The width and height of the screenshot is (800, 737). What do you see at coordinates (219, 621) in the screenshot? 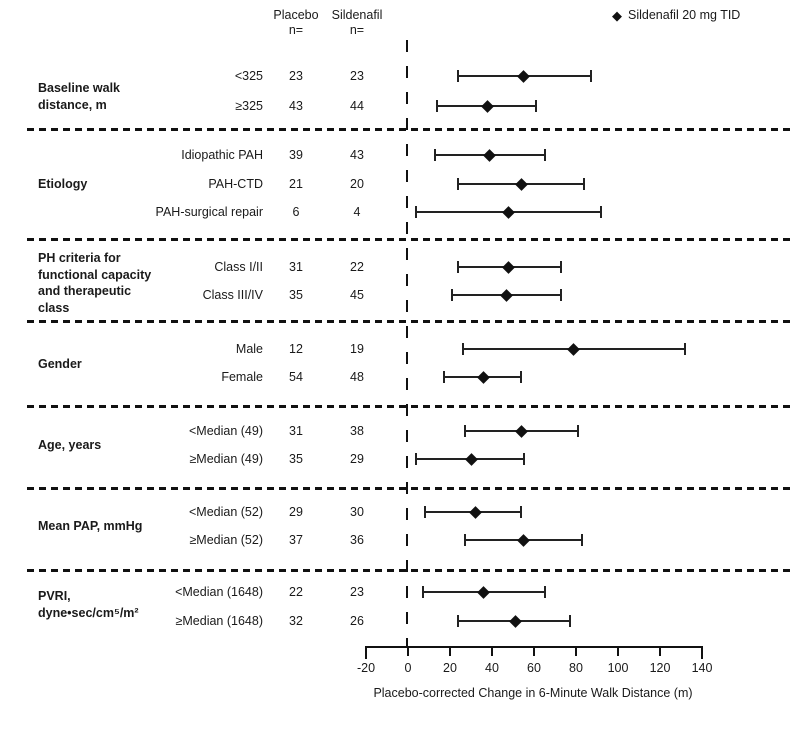
I see `subgroup-label: ≥Median (1648)` at bounding box center [219, 621].